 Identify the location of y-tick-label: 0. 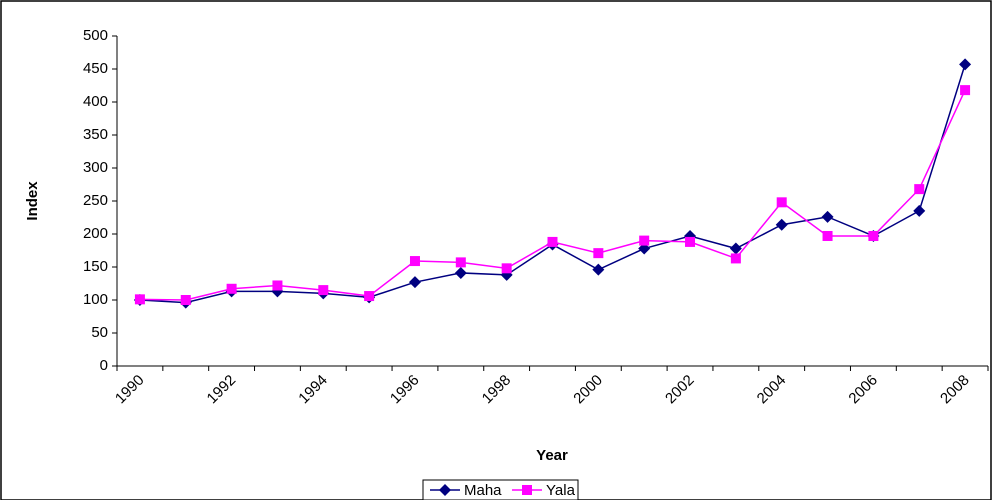
(104, 365).